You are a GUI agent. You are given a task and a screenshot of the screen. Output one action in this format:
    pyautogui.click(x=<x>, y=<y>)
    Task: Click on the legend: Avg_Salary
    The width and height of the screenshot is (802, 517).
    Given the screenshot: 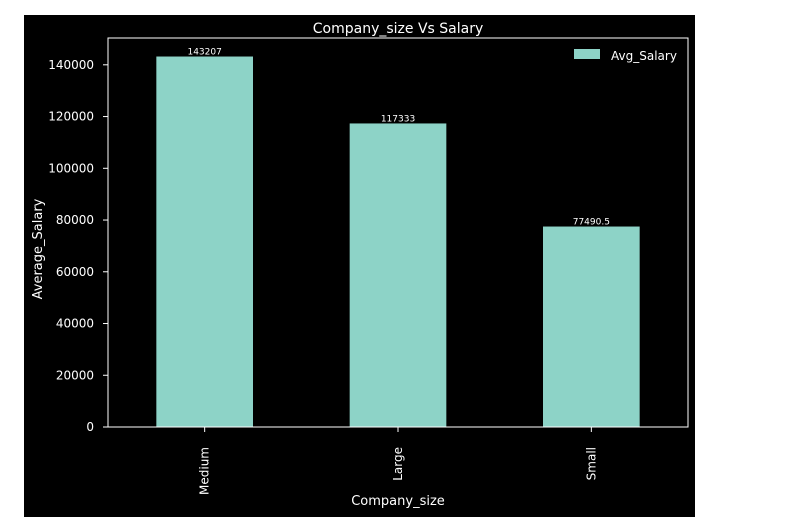 What is the action you would take?
    pyautogui.click(x=625, y=56)
    